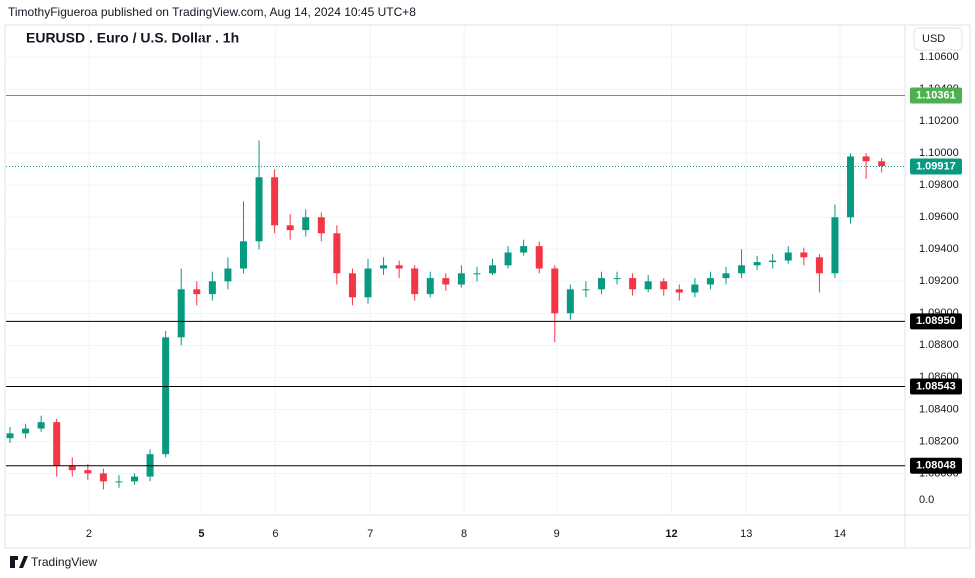 This screenshot has width=975, height=578. What do you see at coordinates (939, 409) in the screenshot?
I see `y-tick-label: 1.08400` at bounding box center [939, 409].